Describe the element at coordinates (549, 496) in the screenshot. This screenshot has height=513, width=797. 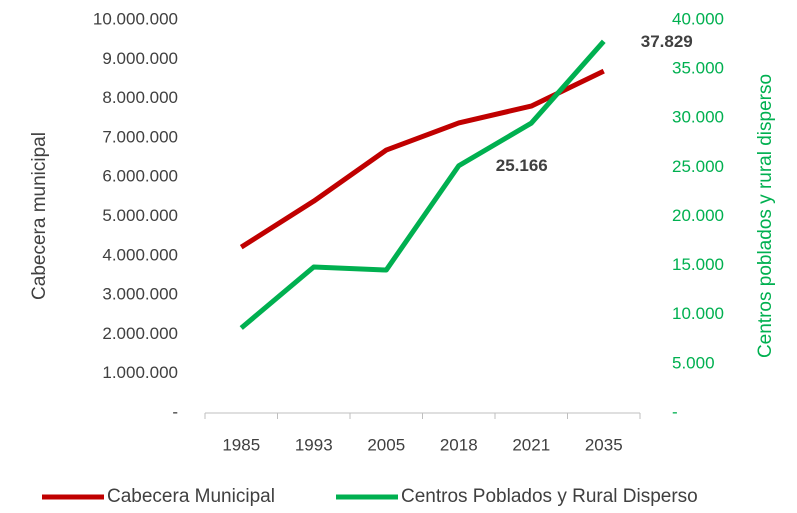
I see `legend-label: Centros Poblados y Rural Disperso` at that location.